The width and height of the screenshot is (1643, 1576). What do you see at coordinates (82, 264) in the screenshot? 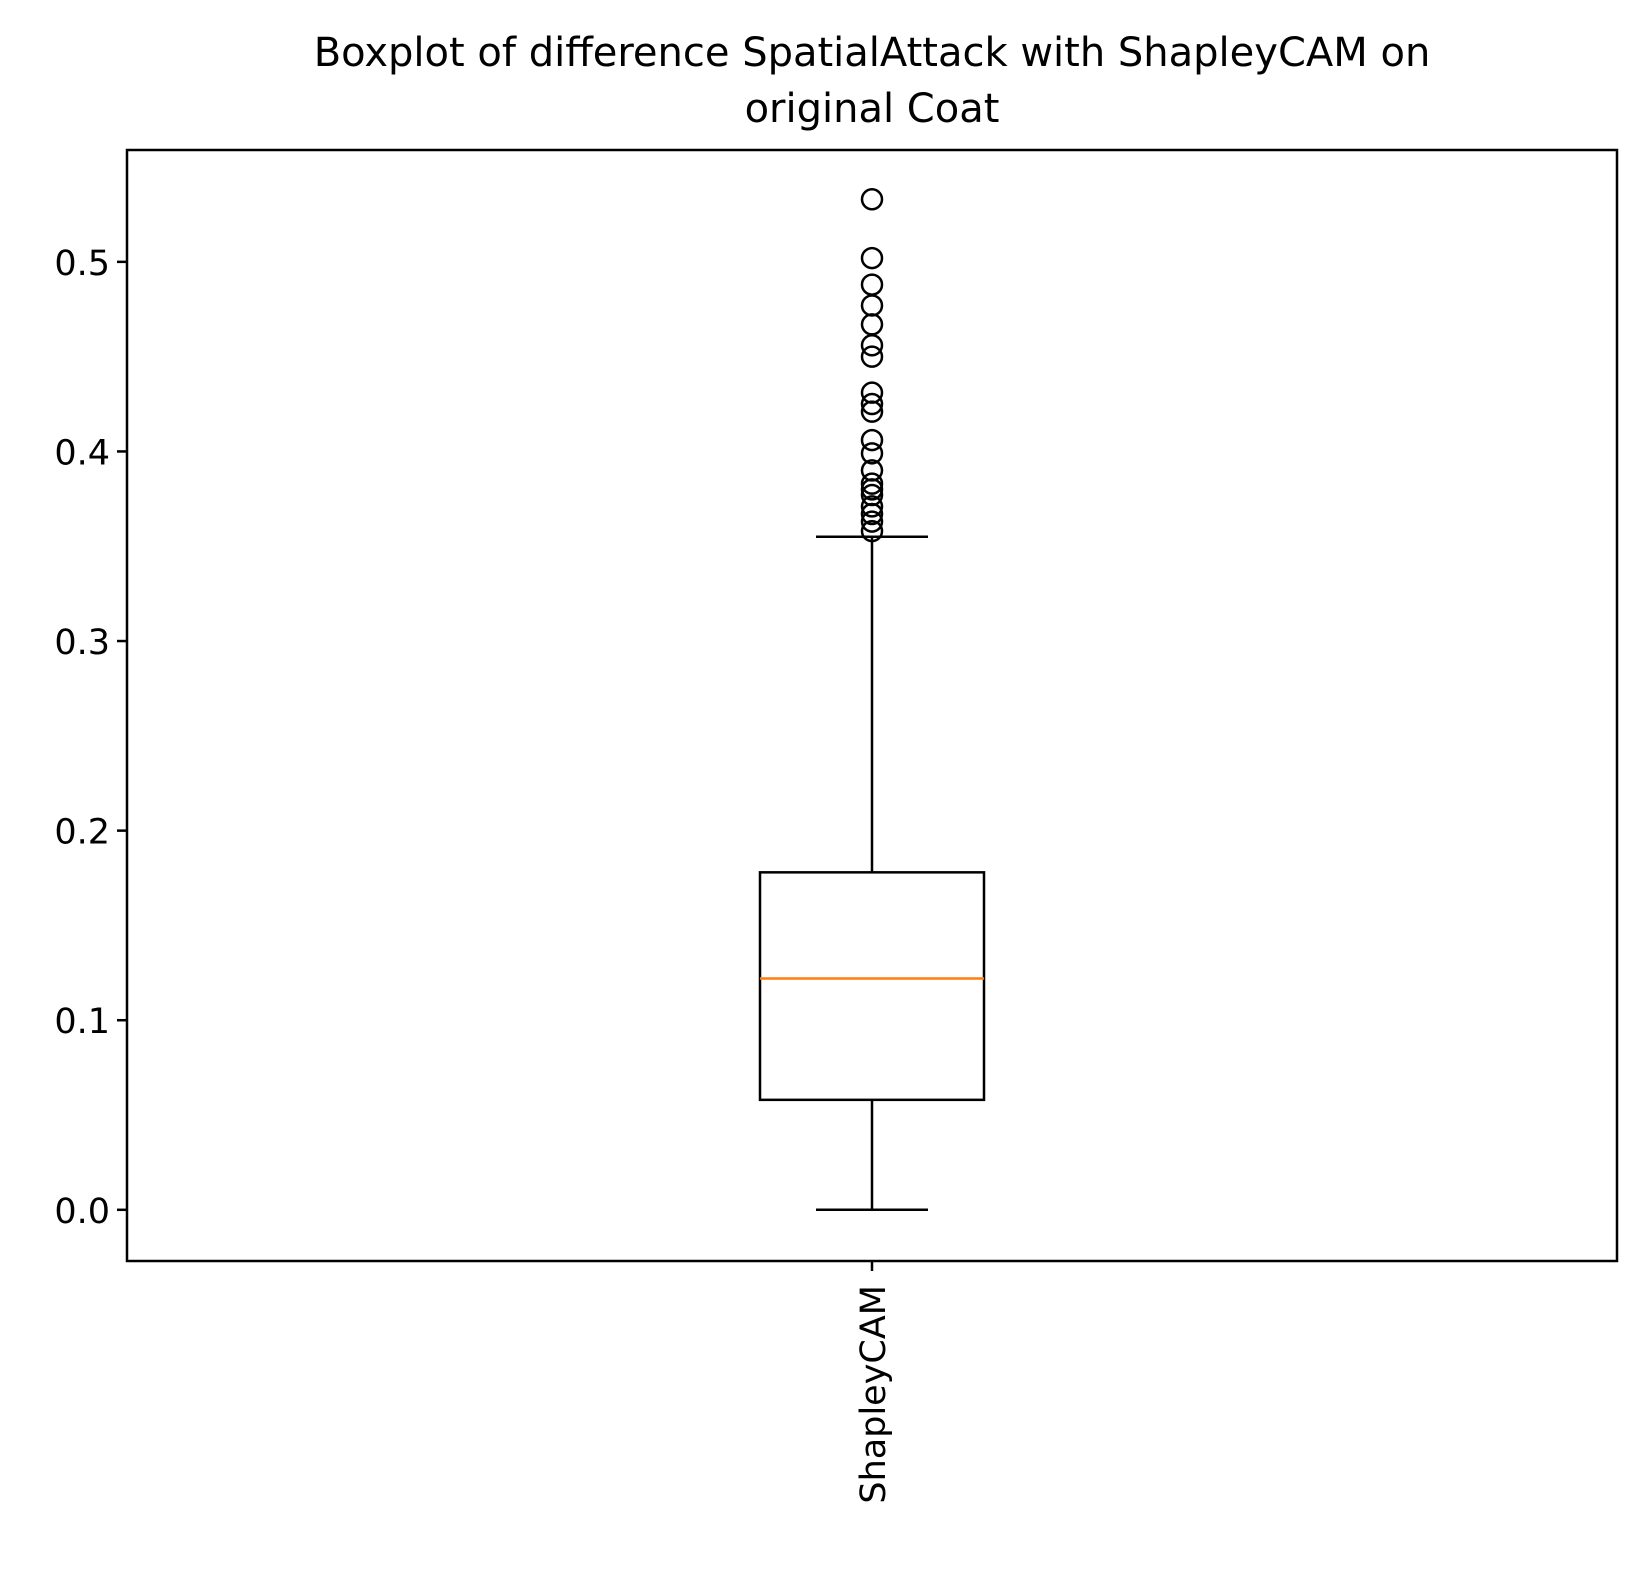
I see `y-tick-label: 0.5` at bounding box center [82, 264].